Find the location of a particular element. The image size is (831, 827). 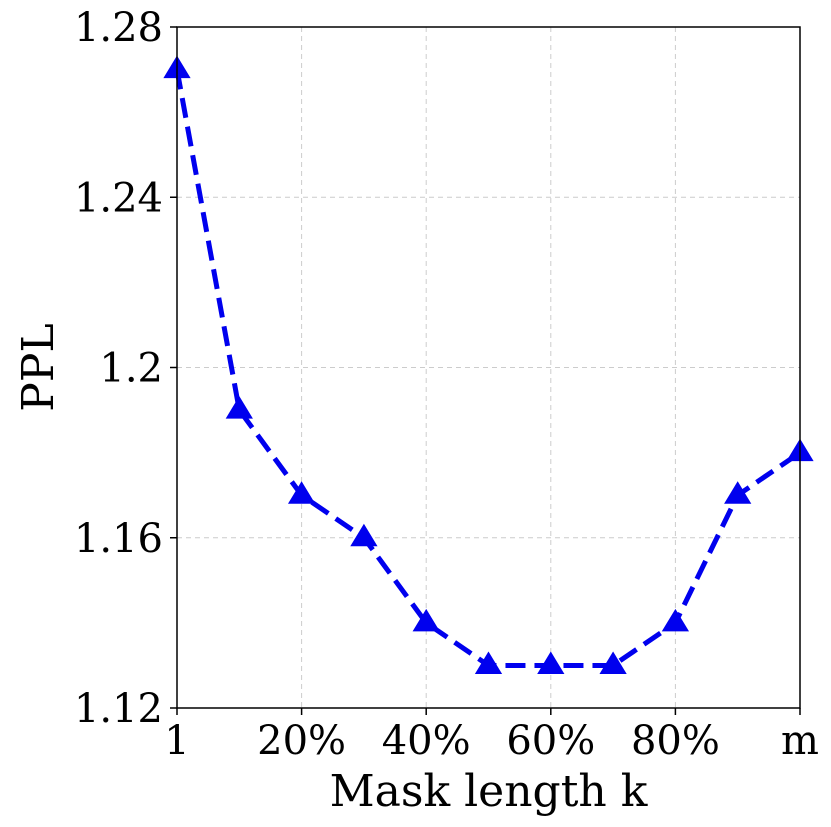

x-tick-label: 40% is located at coordinates (426, 741).